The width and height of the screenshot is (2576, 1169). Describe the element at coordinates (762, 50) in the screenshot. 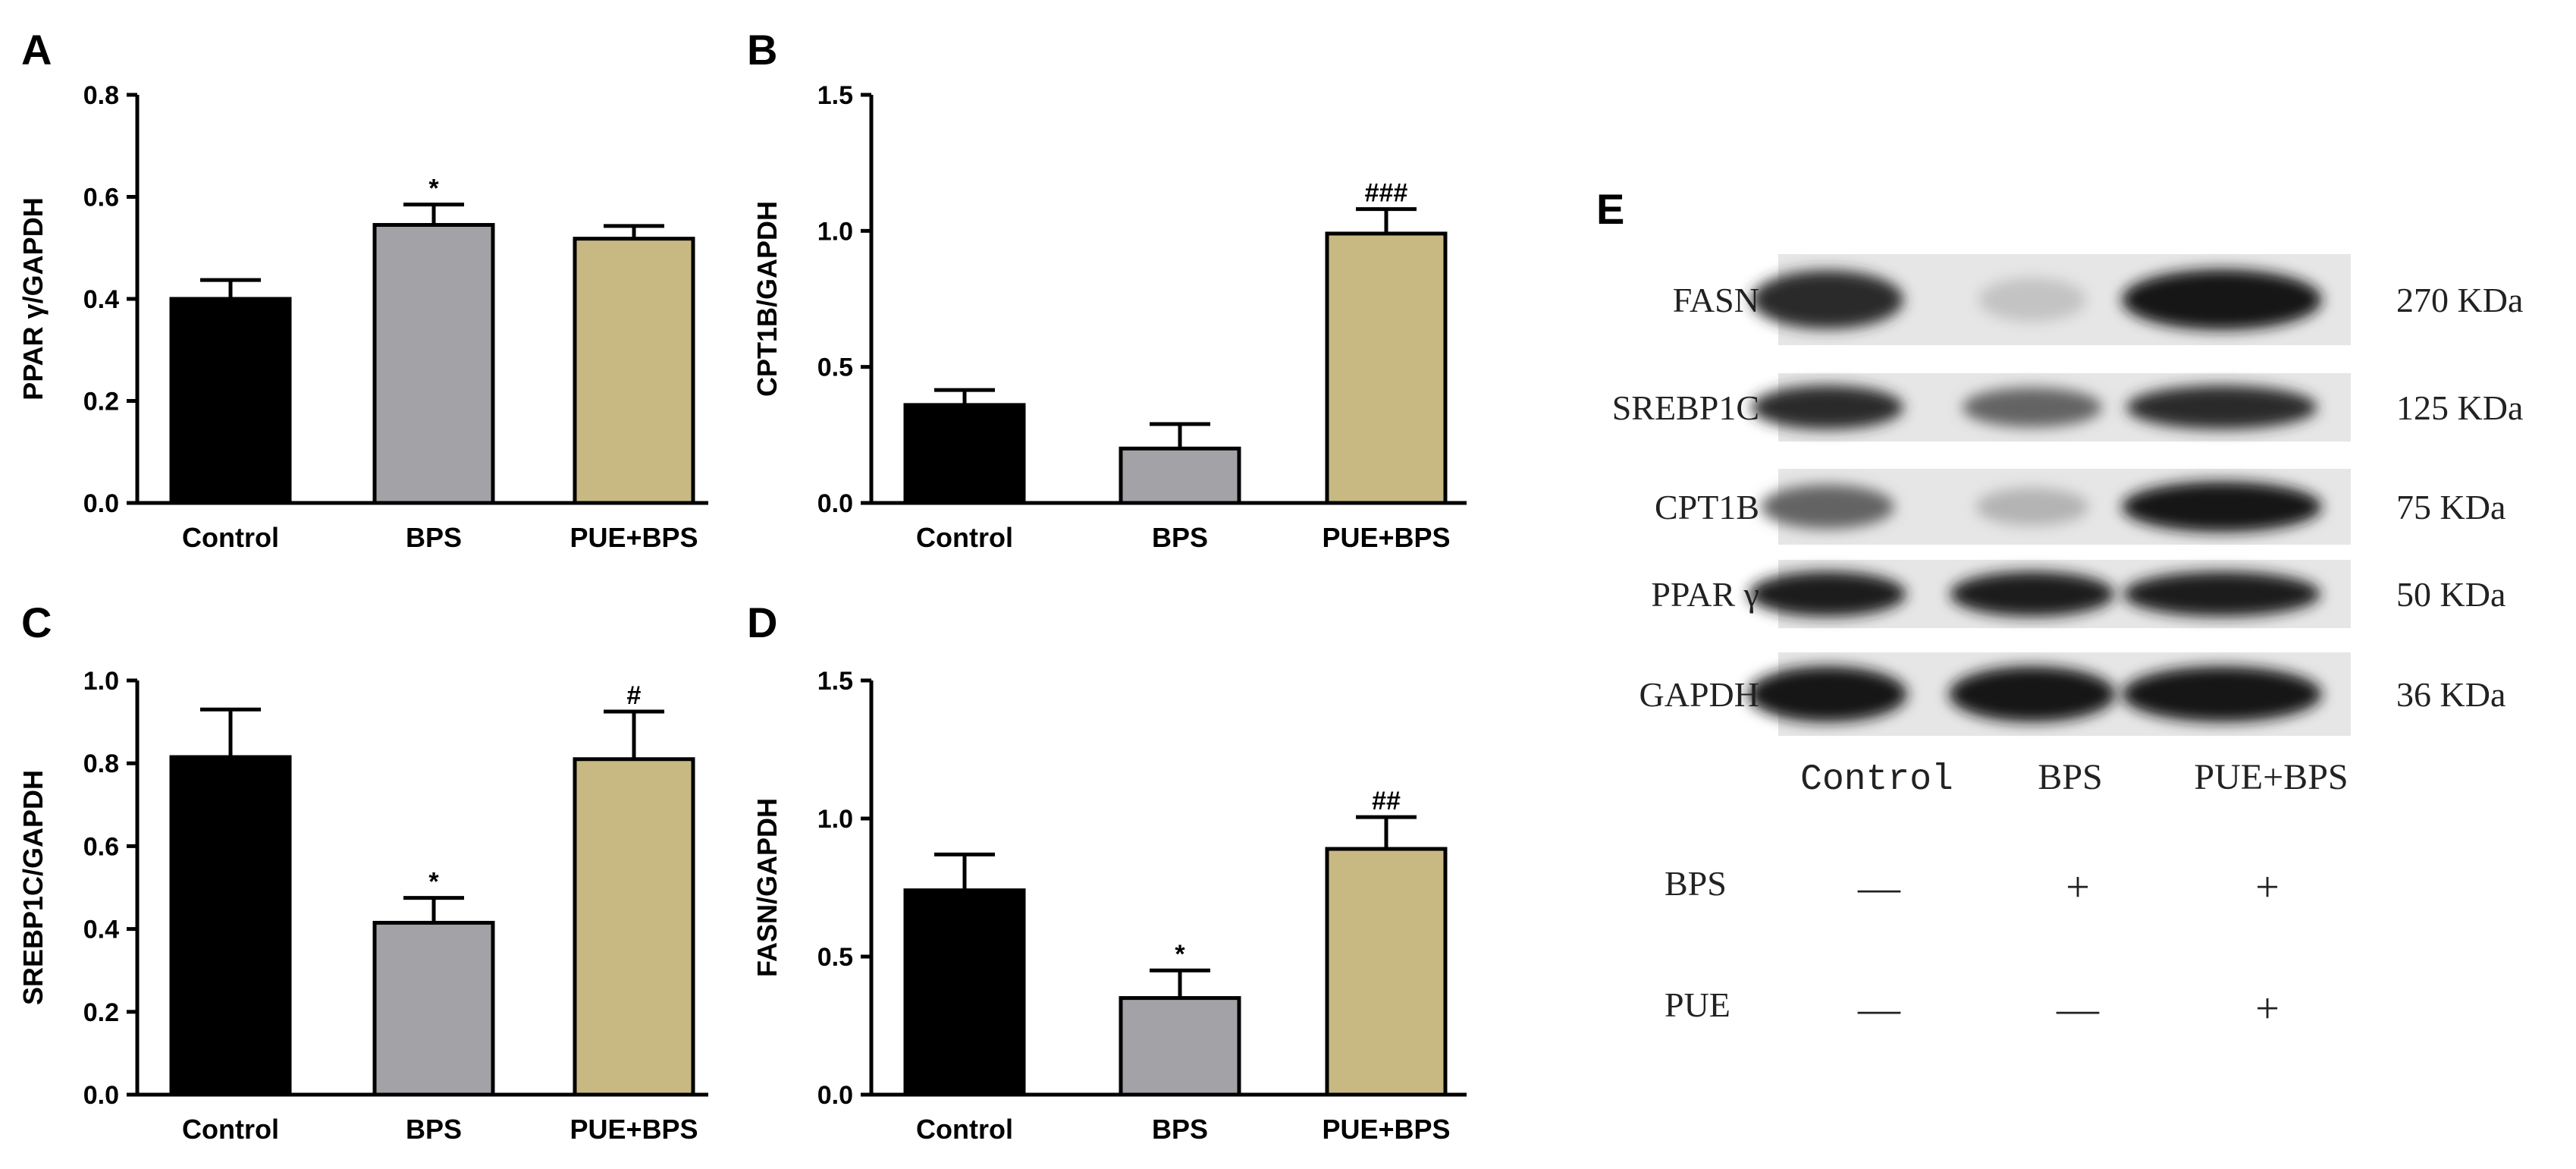

I see `panel-label: B` at that location.